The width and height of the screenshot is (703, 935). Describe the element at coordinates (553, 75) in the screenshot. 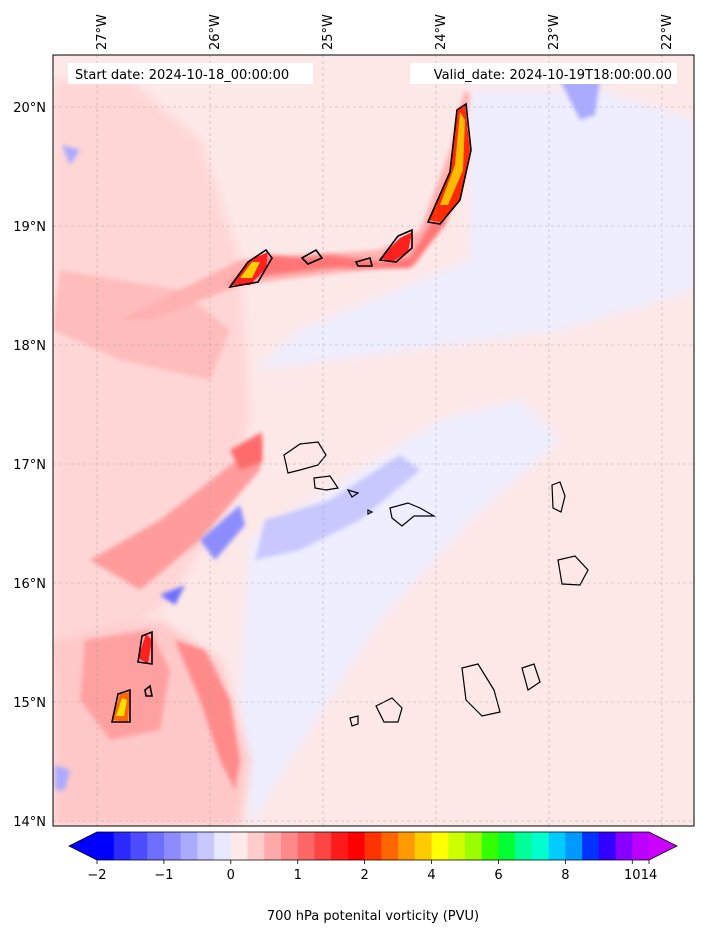

I see `valid-date-text: Valid_date: 2024-10-19T18:00:00.00` at that location.